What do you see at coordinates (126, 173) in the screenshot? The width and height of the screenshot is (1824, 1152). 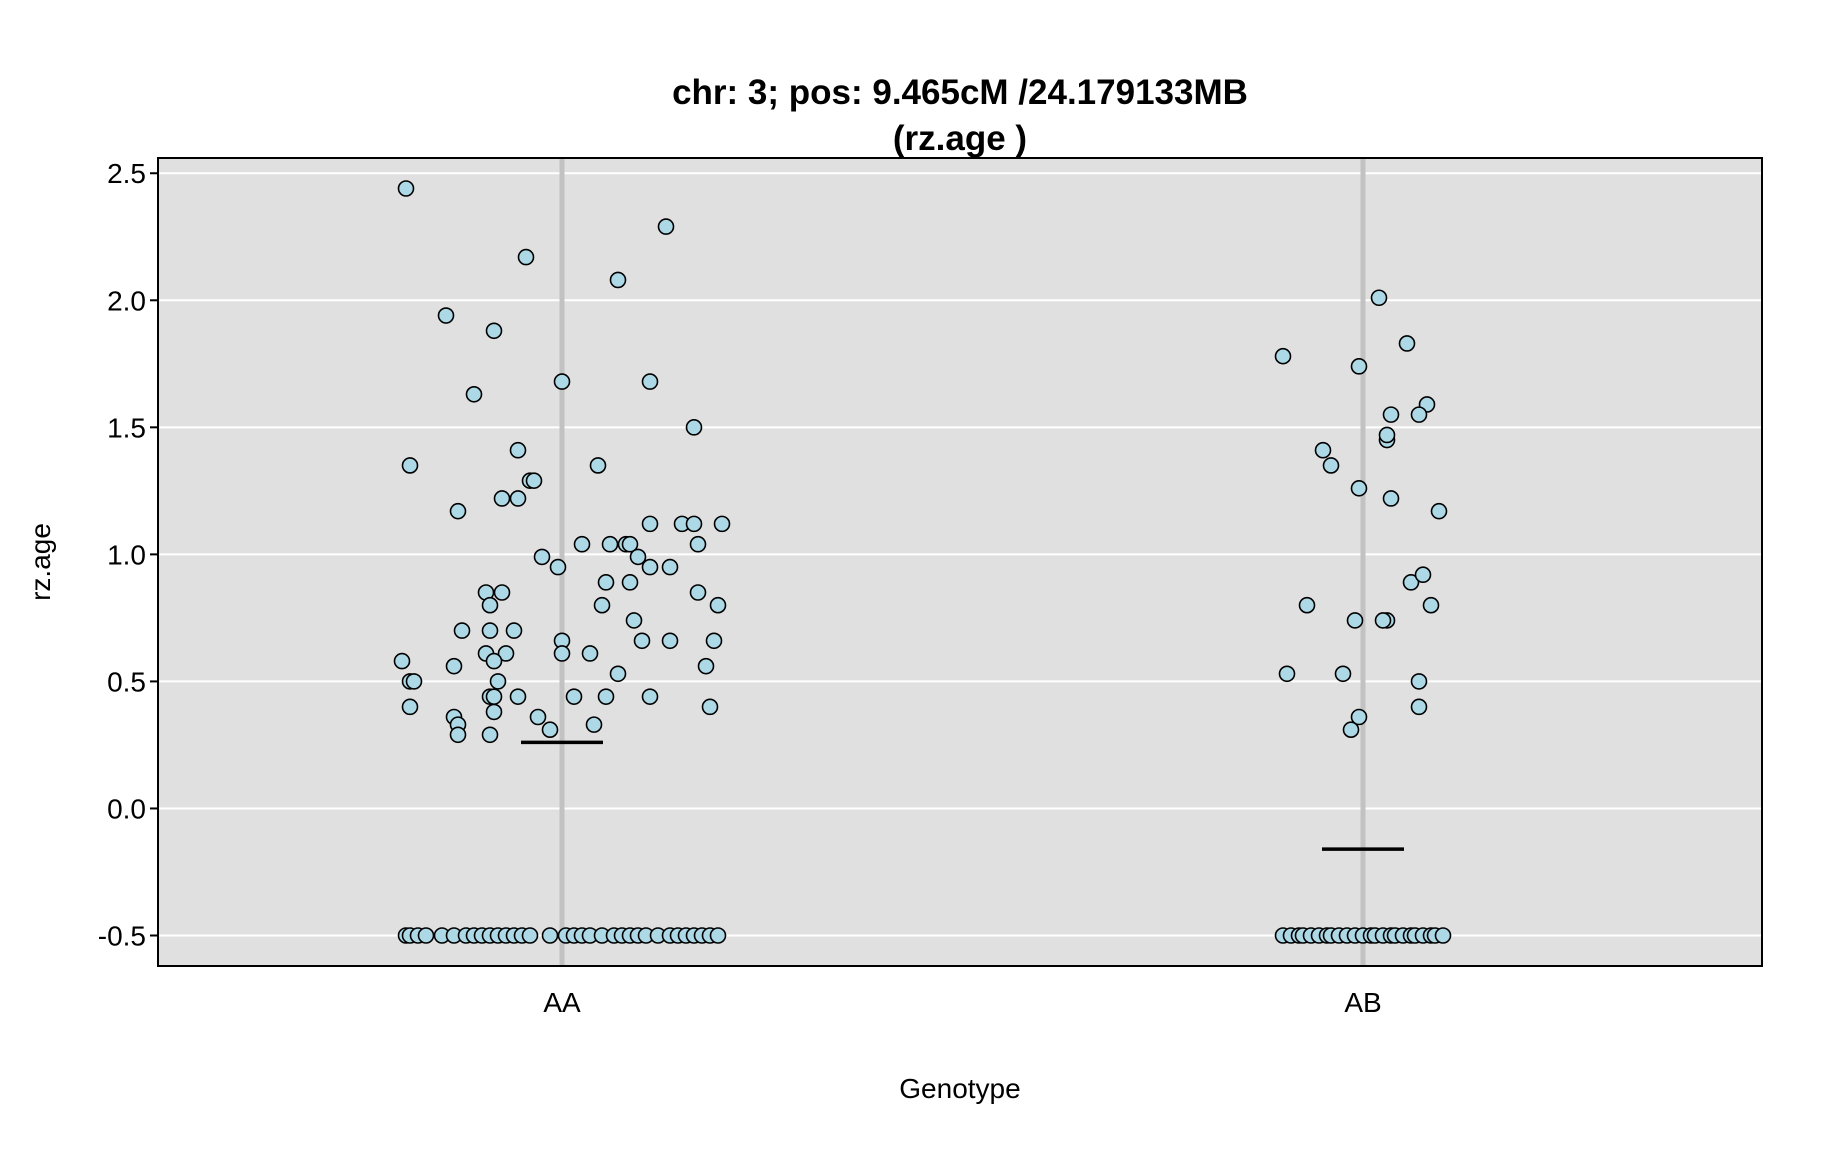 I see `y-tick-label: 2.5` at bounding box center [126, 173].